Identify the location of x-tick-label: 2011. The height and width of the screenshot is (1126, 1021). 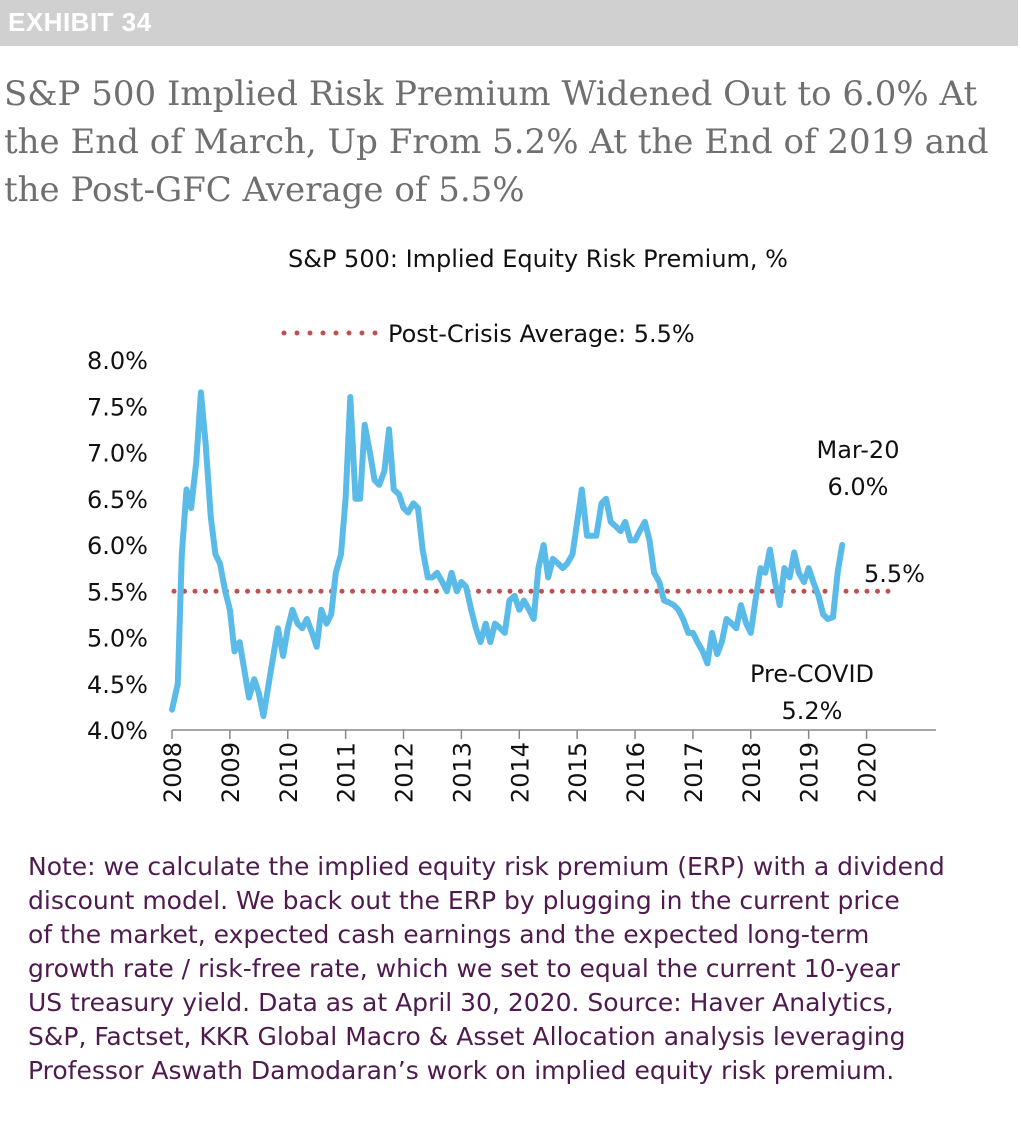
(347, 772).